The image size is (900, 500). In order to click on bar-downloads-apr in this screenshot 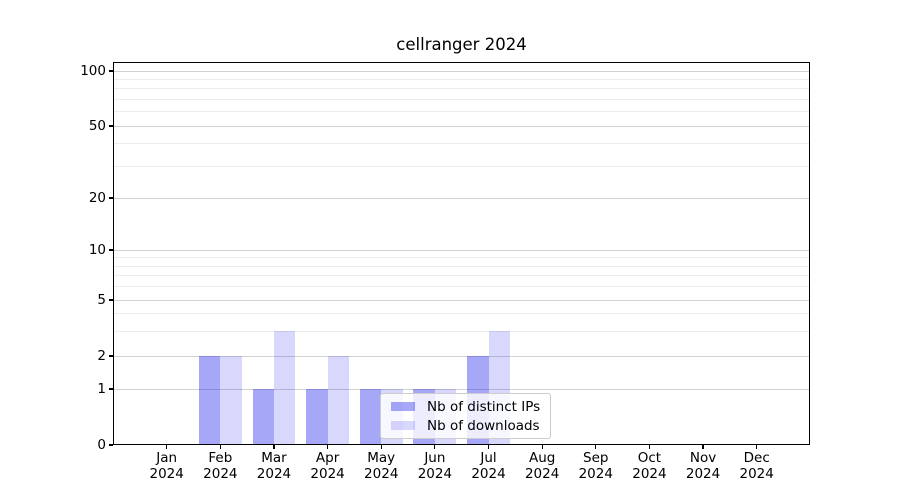, I will do `click(338, 400)`.